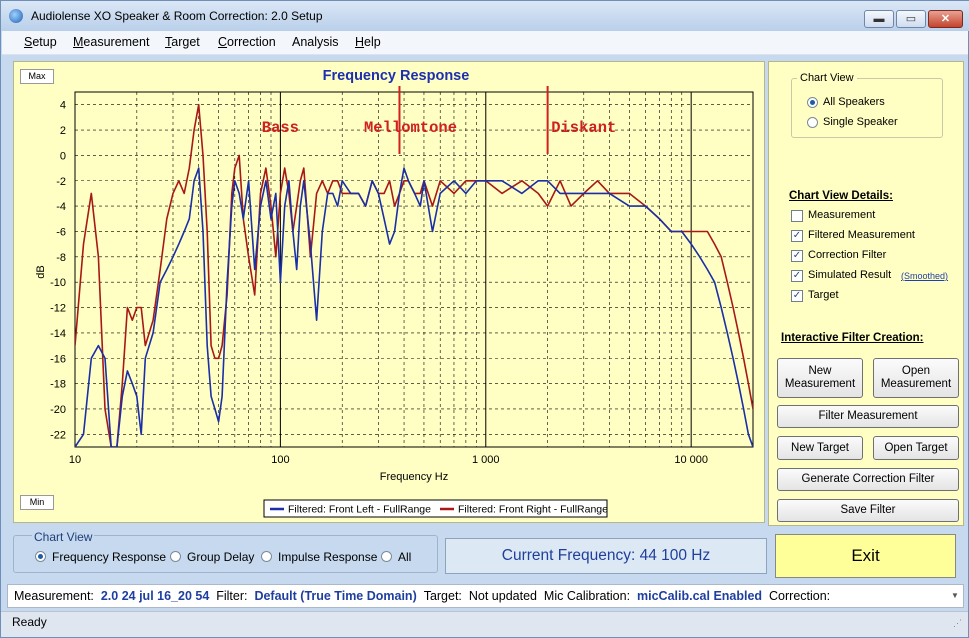 This screenshot has width=969, height=638. What do you see at coordinates (63, 537) in the screenshot?
I see `bottom-chart-view-title: Chart View` at bounding box center [63, 537].